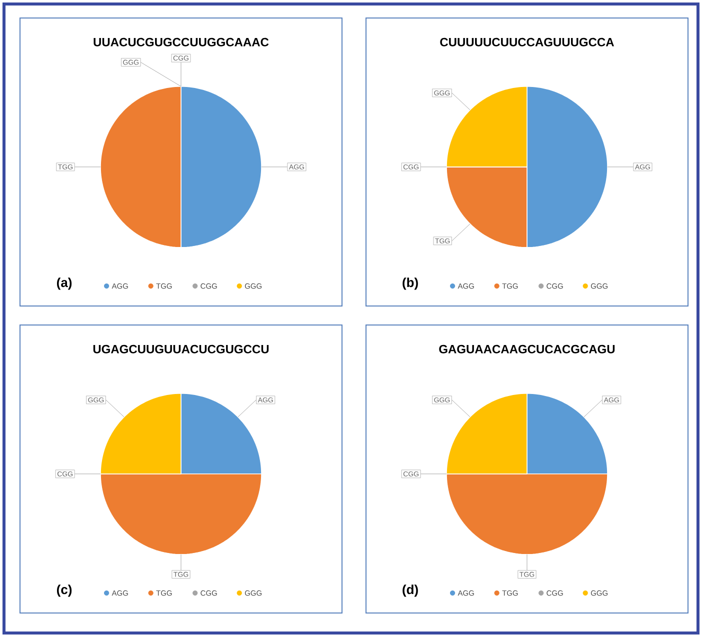 The height and width of the screenshot is (637, 702). Describe the element at coordinates (181, 42) in the screenshot. I see `chart-title: UUACUCGUGCCUUGGCAAAC` at that location.